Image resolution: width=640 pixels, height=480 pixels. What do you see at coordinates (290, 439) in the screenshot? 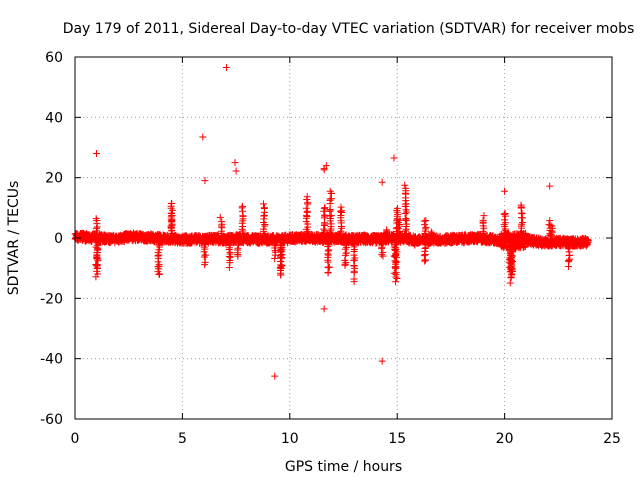
I see `x-tick-label: 10` at bounding box center [290, 439].